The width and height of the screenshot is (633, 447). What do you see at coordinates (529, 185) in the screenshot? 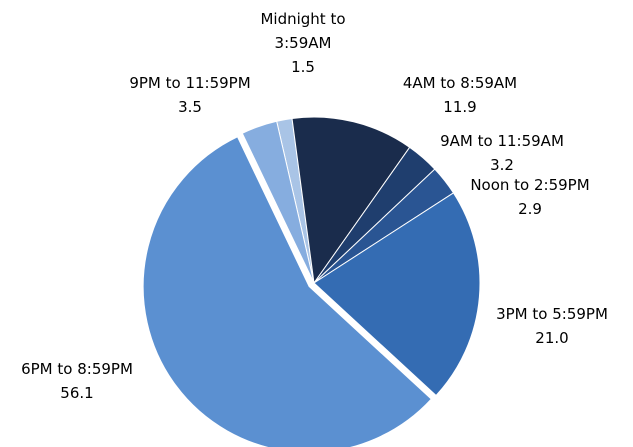
I see `slice-category: Noon to 2:59PM` at bounding box center [529, 185].